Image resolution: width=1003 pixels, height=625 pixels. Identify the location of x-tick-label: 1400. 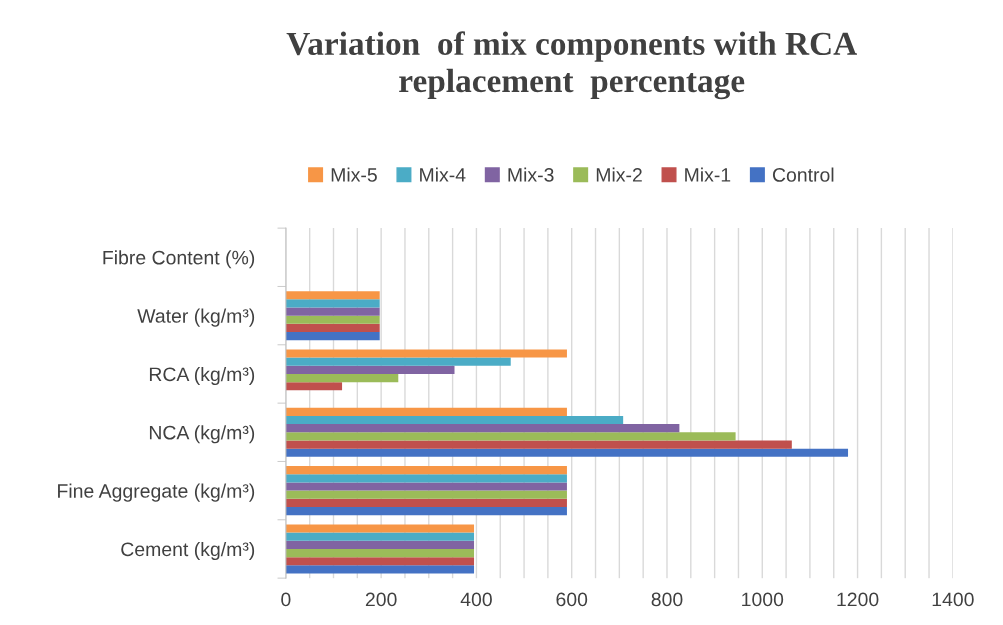
(953, 599).